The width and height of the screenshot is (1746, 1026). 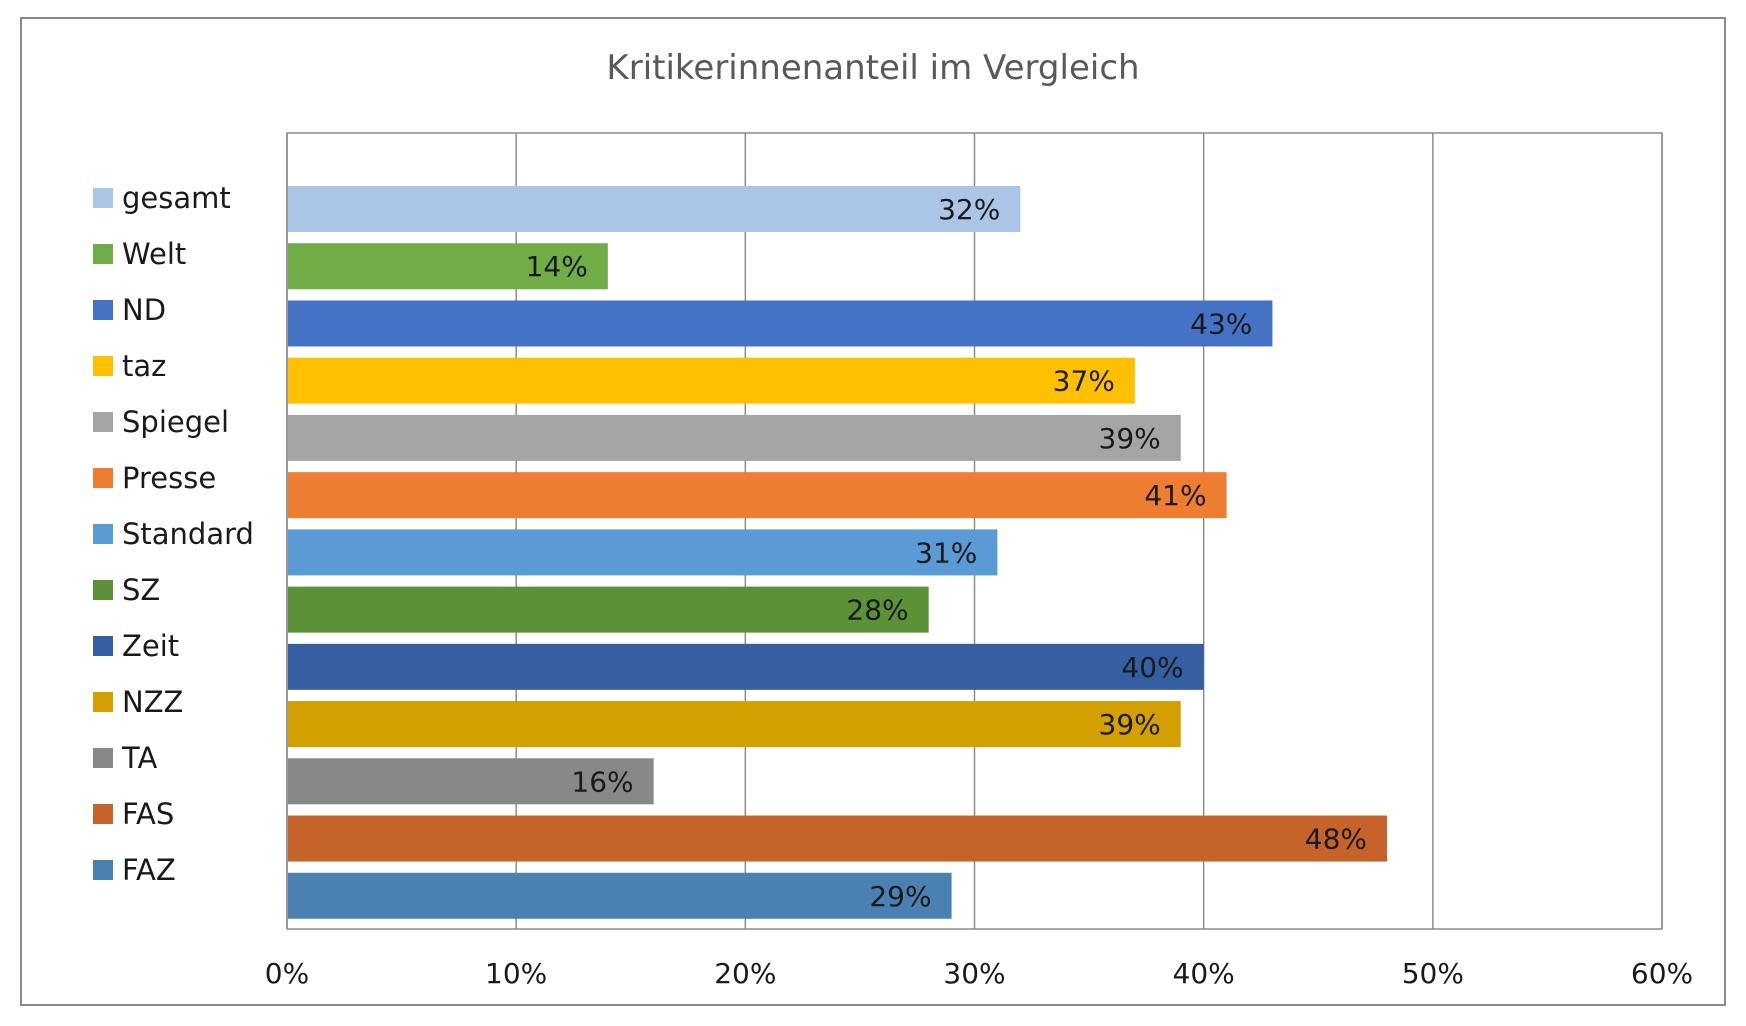 What do you see at coordinates (643, 552) in the screenshot?
I see `bar-standard` at bounding box center [643, 552].